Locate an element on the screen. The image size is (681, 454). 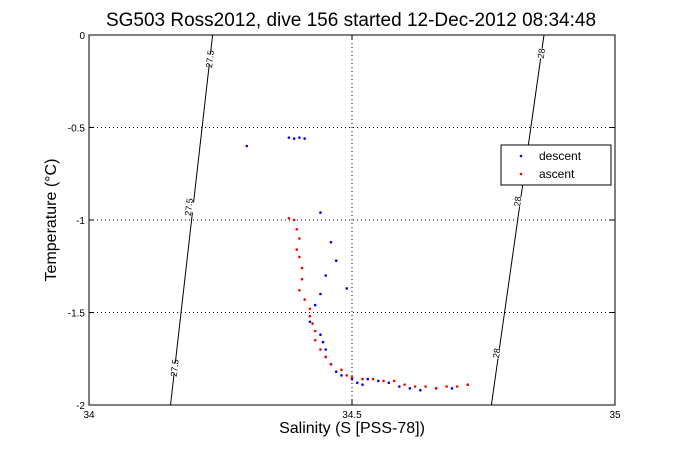
y-tick-label: -1.5 is located at coordinates (77, 314).